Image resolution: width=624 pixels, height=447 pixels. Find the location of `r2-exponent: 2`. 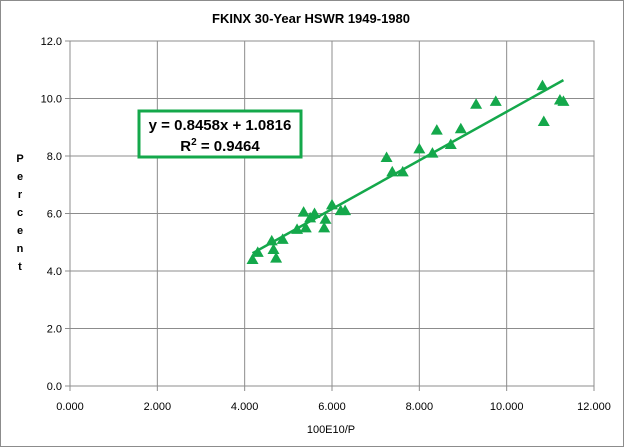

r2-exponent: 2 is located at coordinates (194, 142).